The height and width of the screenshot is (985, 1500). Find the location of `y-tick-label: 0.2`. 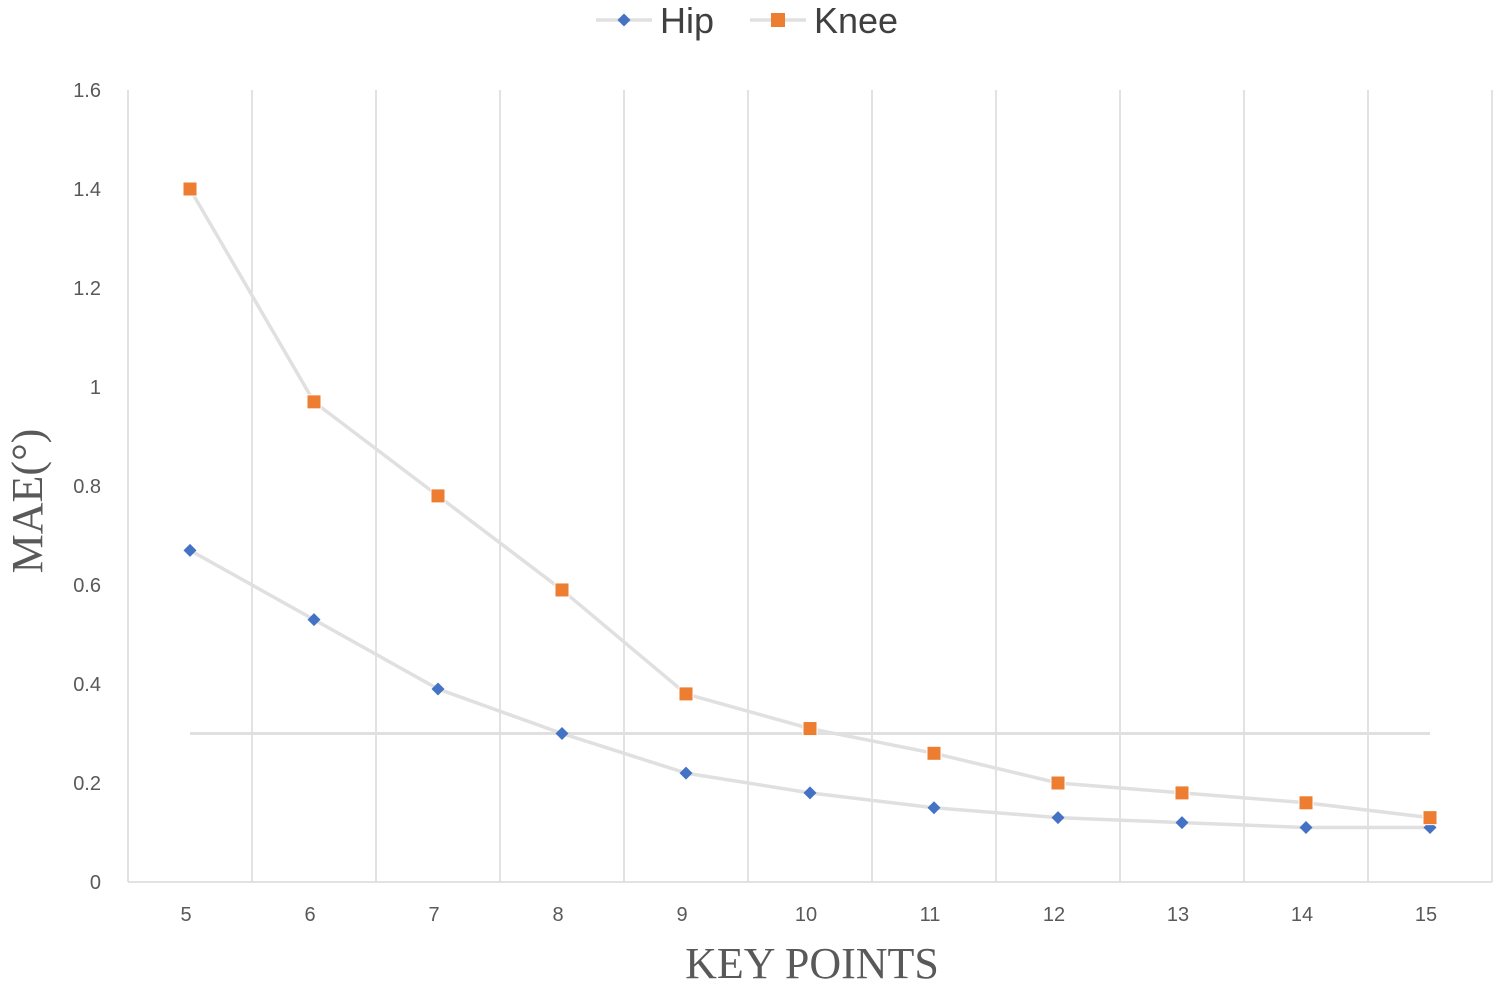

y-tick-label: 0.2 is located at coordinates (87, 784).